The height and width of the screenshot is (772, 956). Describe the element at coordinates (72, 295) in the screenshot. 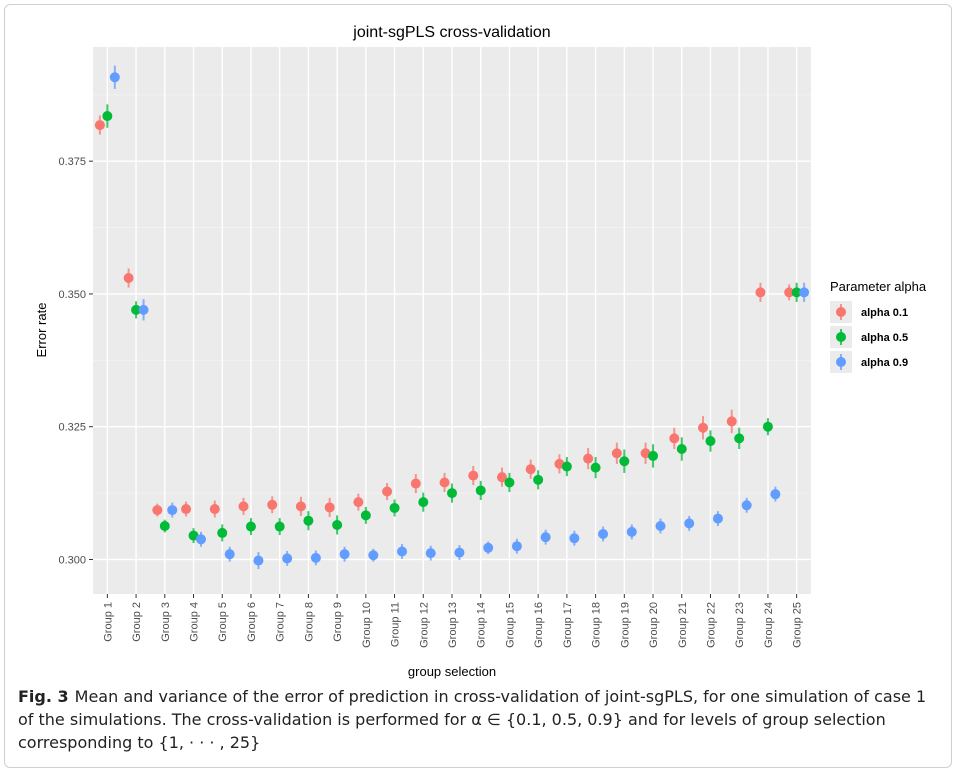

I see `y-tick-label: 0.350` at that location.